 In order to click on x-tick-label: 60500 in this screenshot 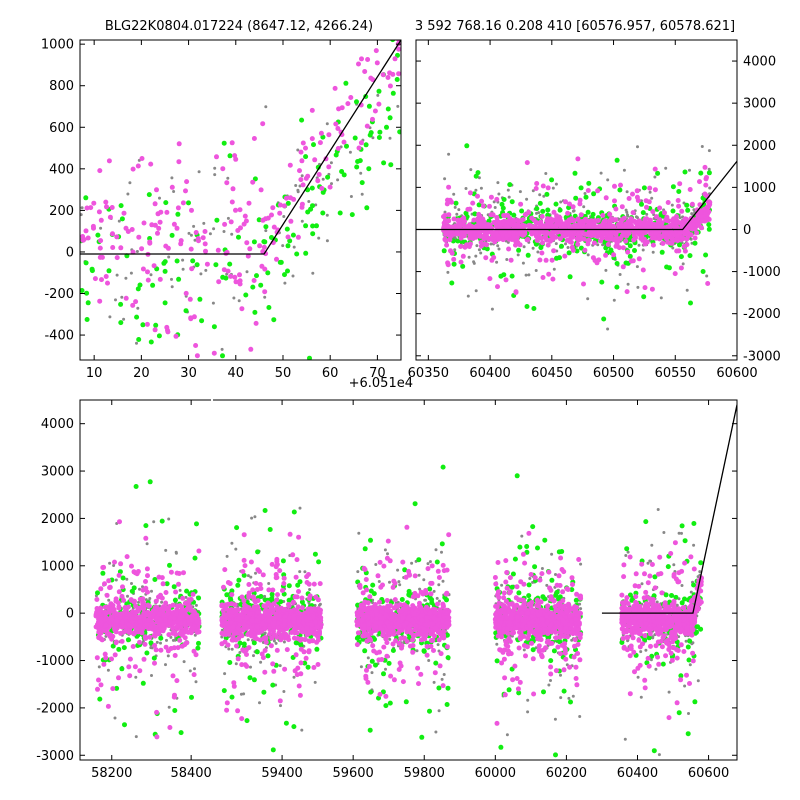, I will do `click(613, 373)`.